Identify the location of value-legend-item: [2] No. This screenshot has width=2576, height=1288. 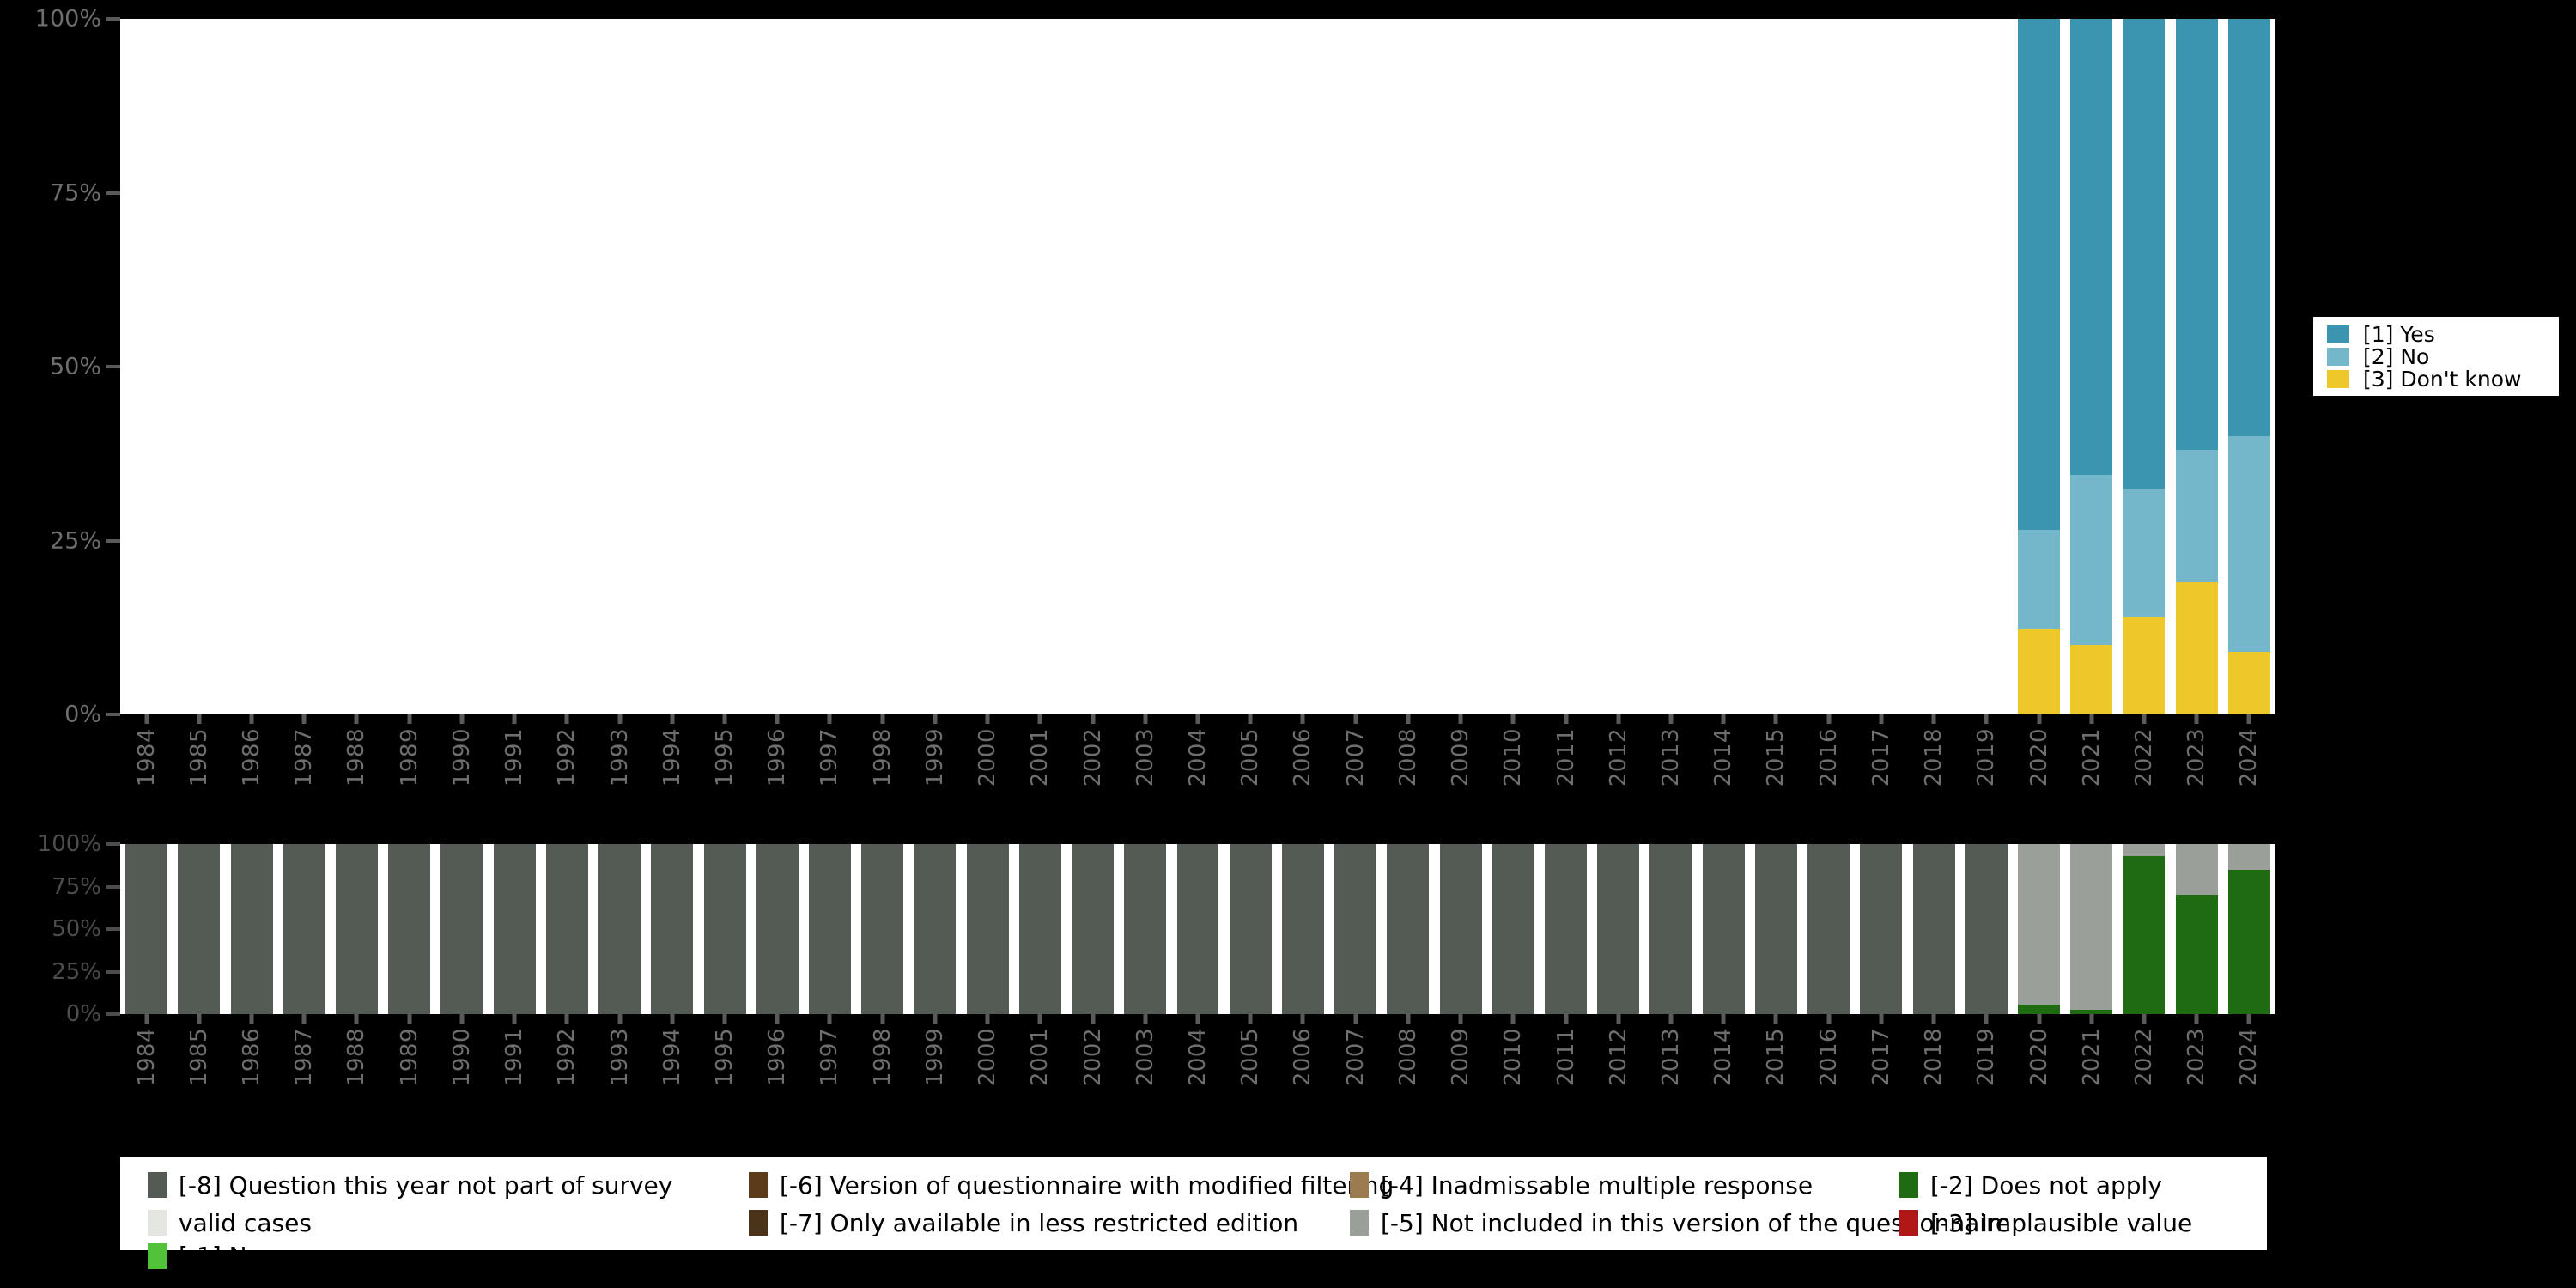
(2436, 356).